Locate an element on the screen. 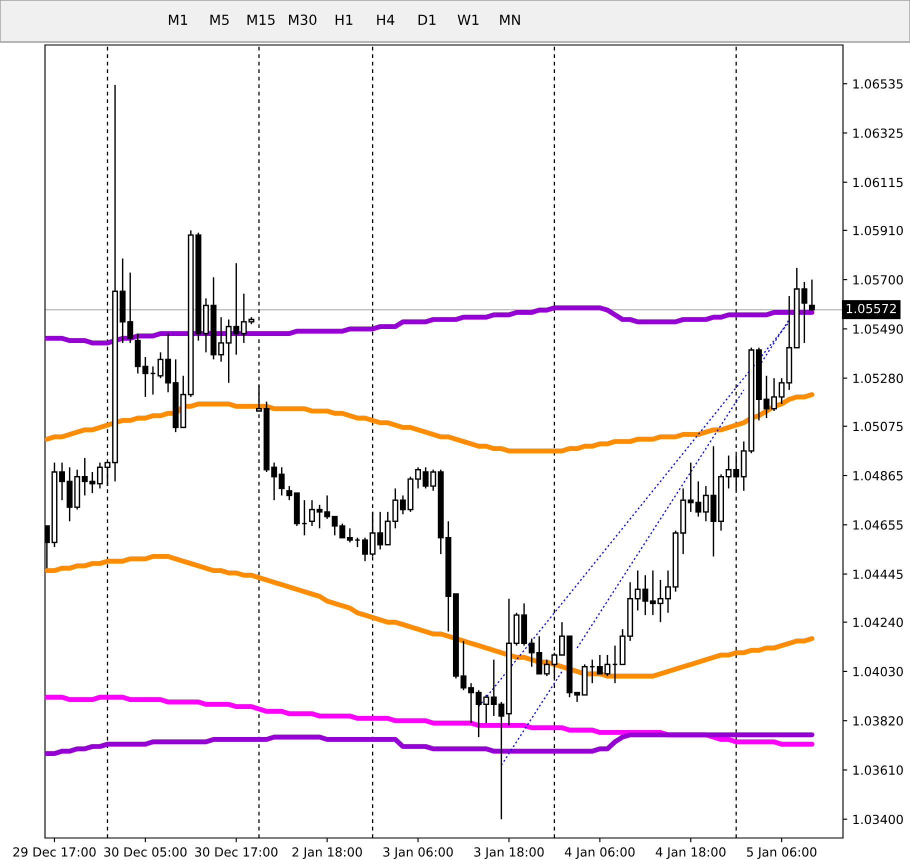 This screenshot has width=910, height=868. y-tick-label: 1.04655 is located at coordinates (878, 525).